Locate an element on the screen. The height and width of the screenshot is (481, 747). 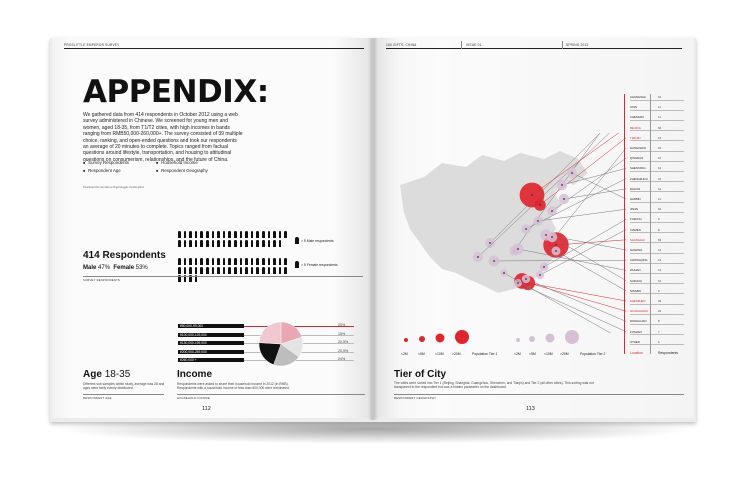
city-count: 6 is located at coordinates (659, 341).